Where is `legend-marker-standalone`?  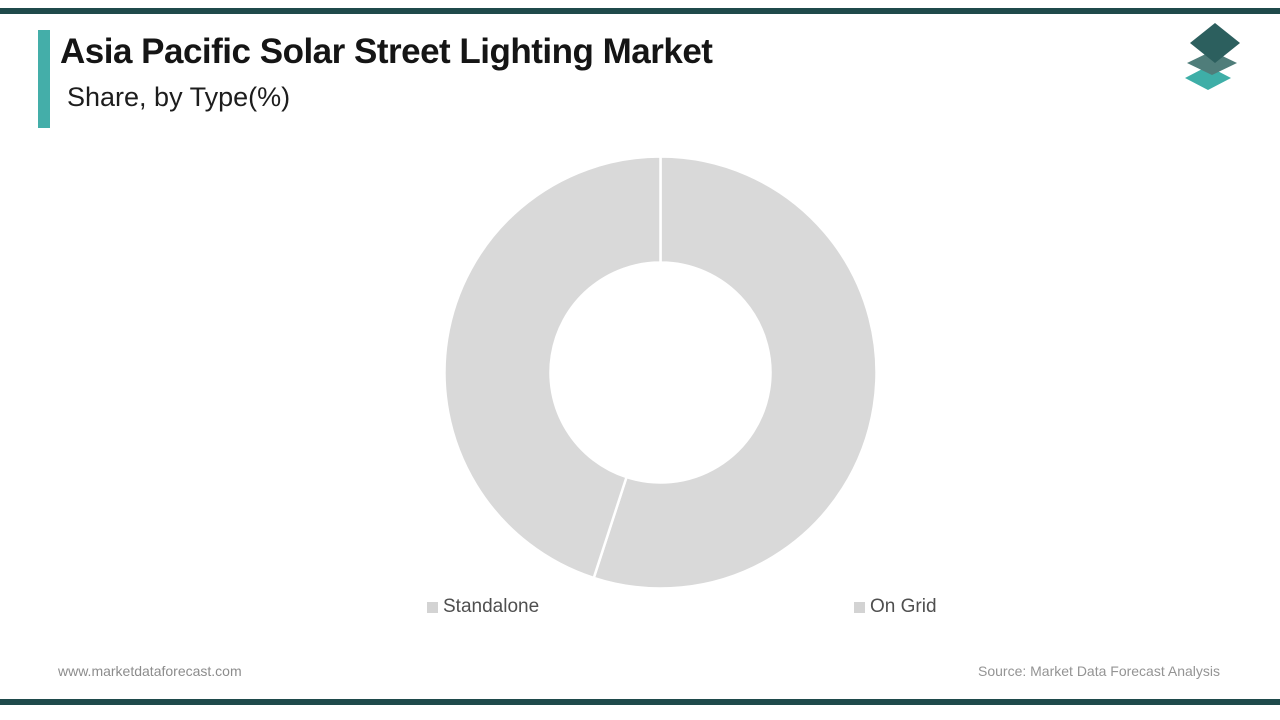
legend-marker-standalone is located at coordinates (432, 607).